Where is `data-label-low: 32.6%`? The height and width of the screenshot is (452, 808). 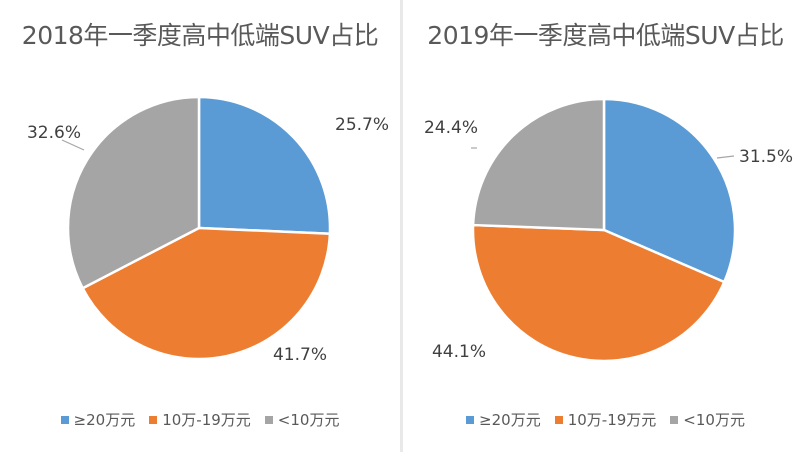 data-label-low: 32.6% is located at coordinates (54, 133).